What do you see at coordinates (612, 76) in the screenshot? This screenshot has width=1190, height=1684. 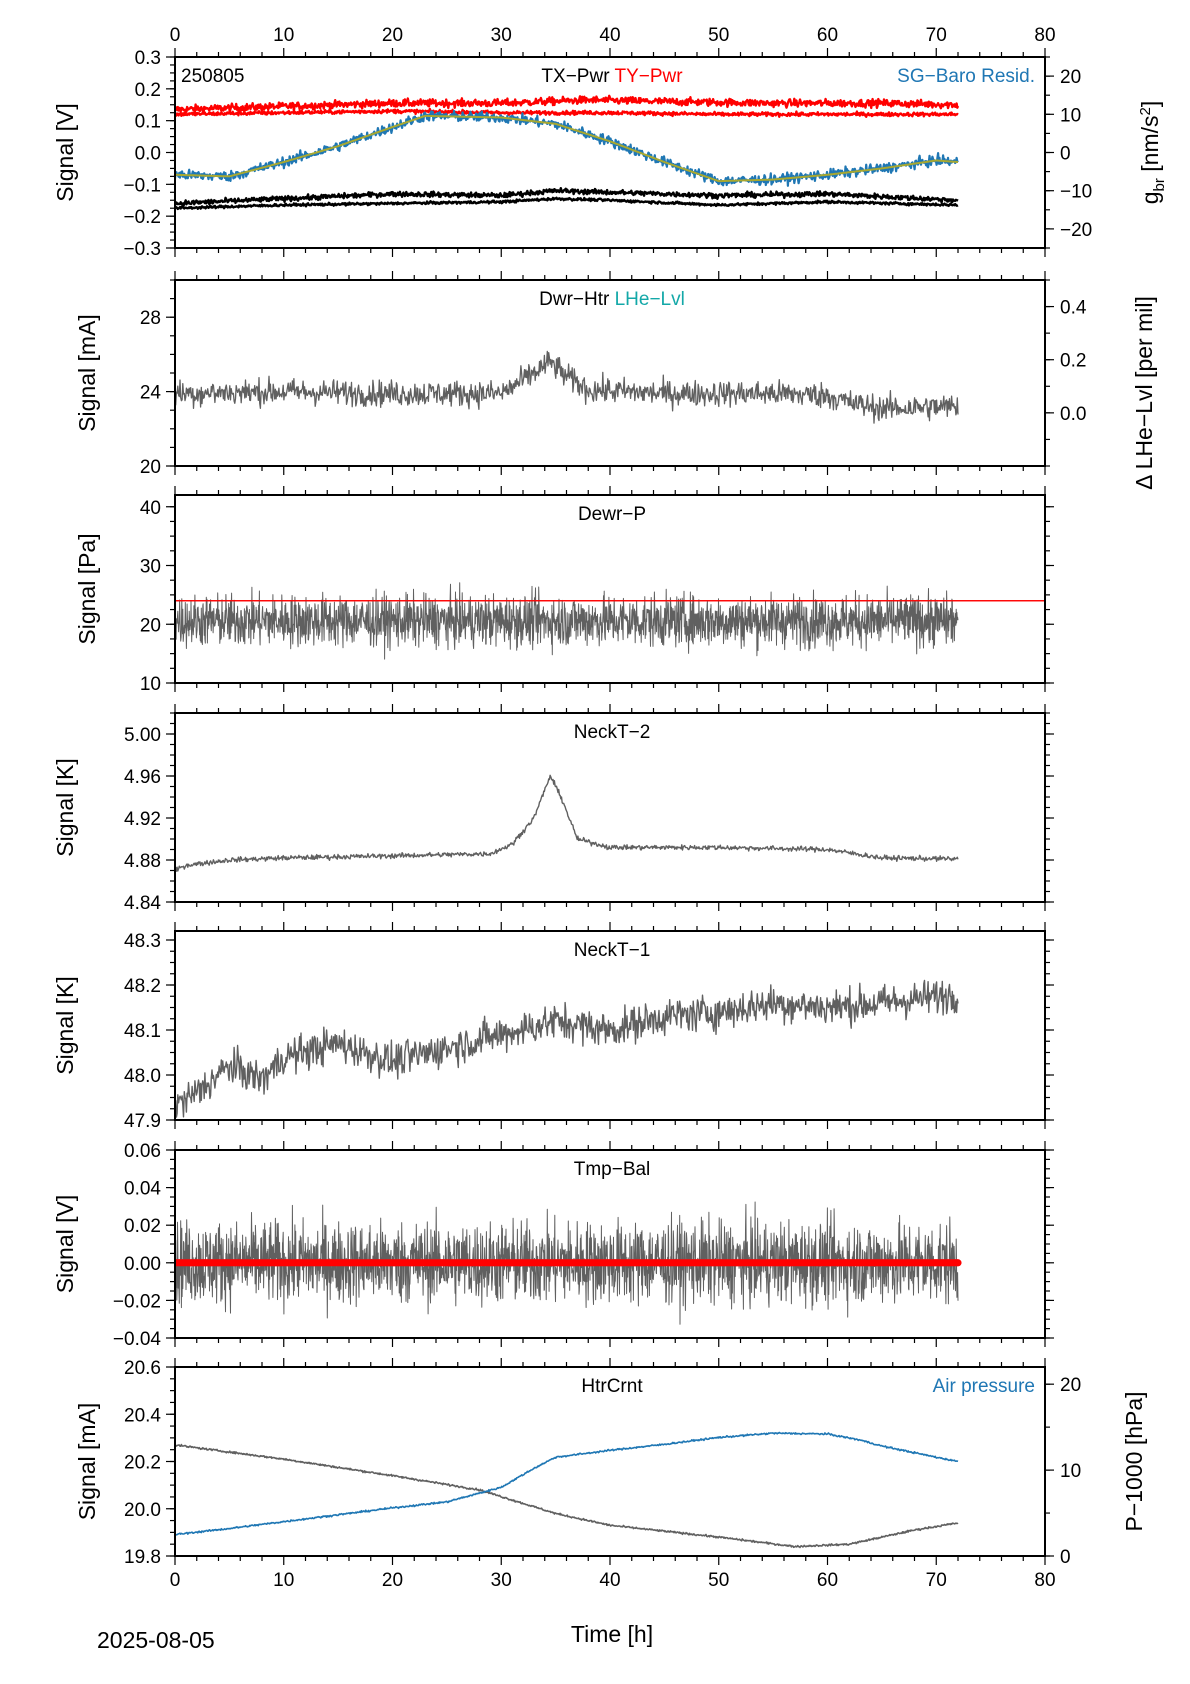 I see `panel-title: TX−Pwr TY−Pwr` at bounding box center [612, 76].